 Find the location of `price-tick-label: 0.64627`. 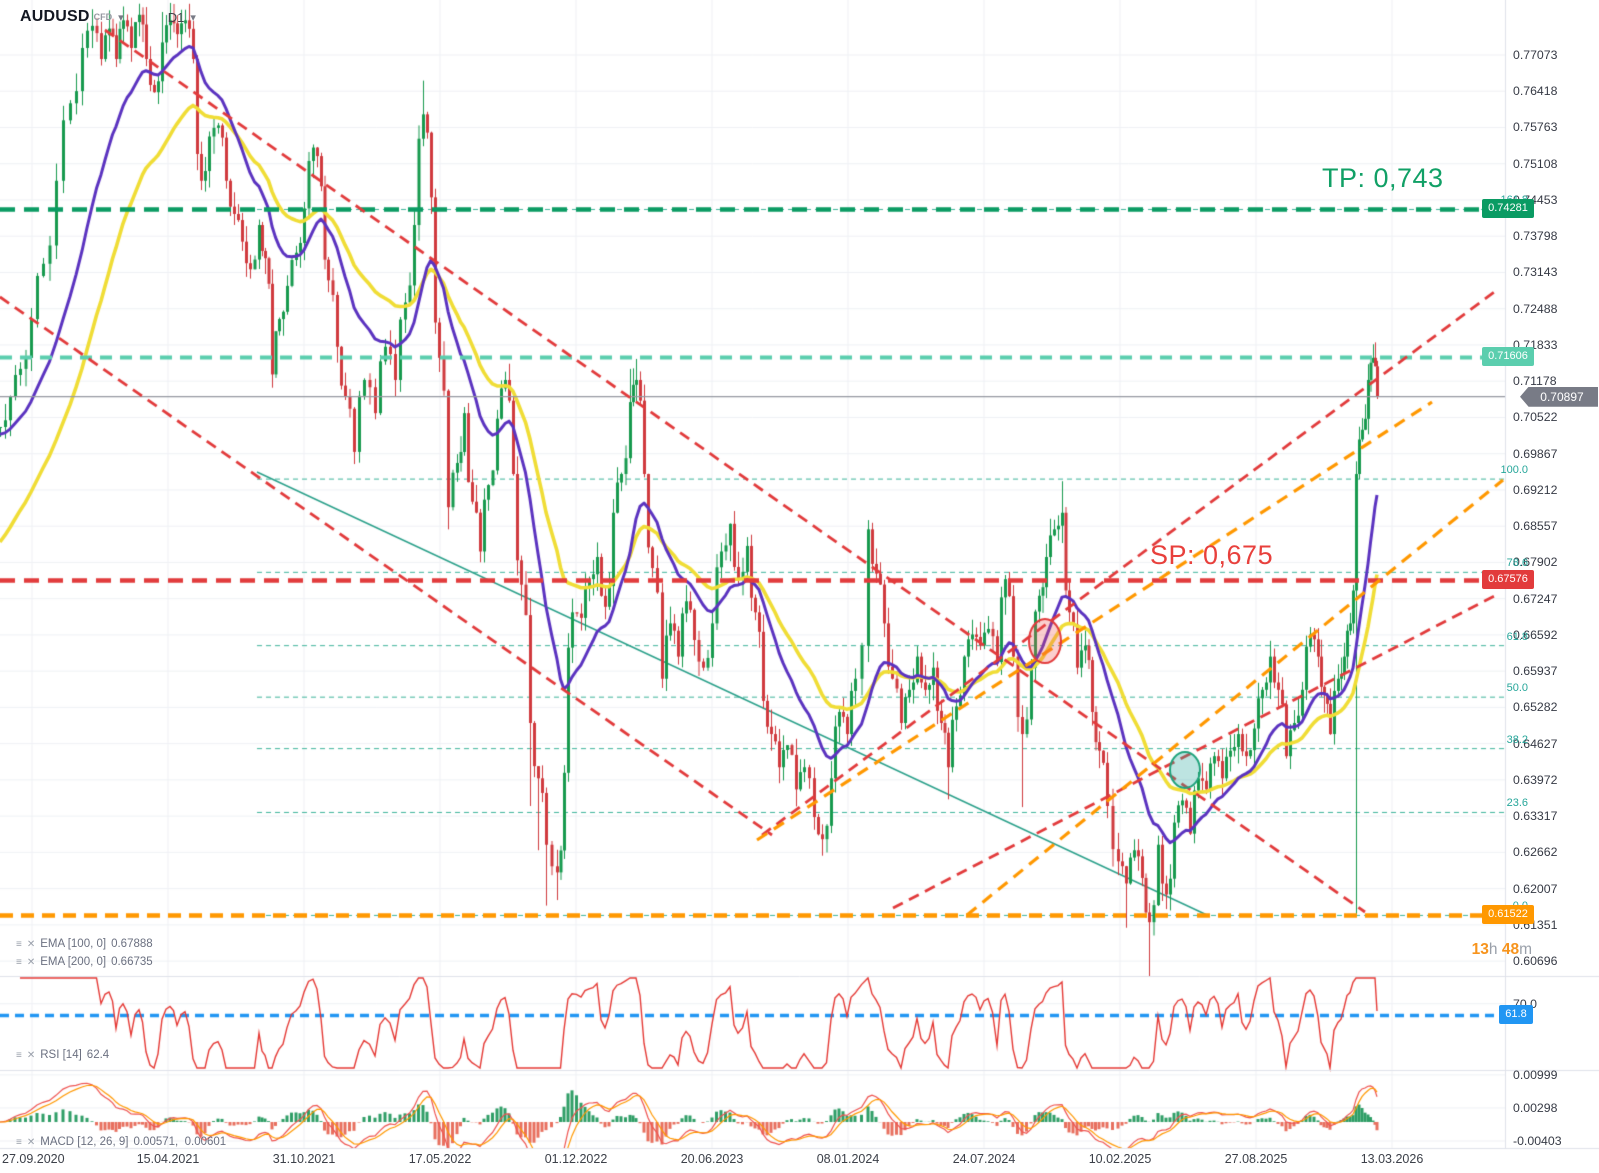

price-tick-label: 0.64627 is located at coordinates (1535, 743).